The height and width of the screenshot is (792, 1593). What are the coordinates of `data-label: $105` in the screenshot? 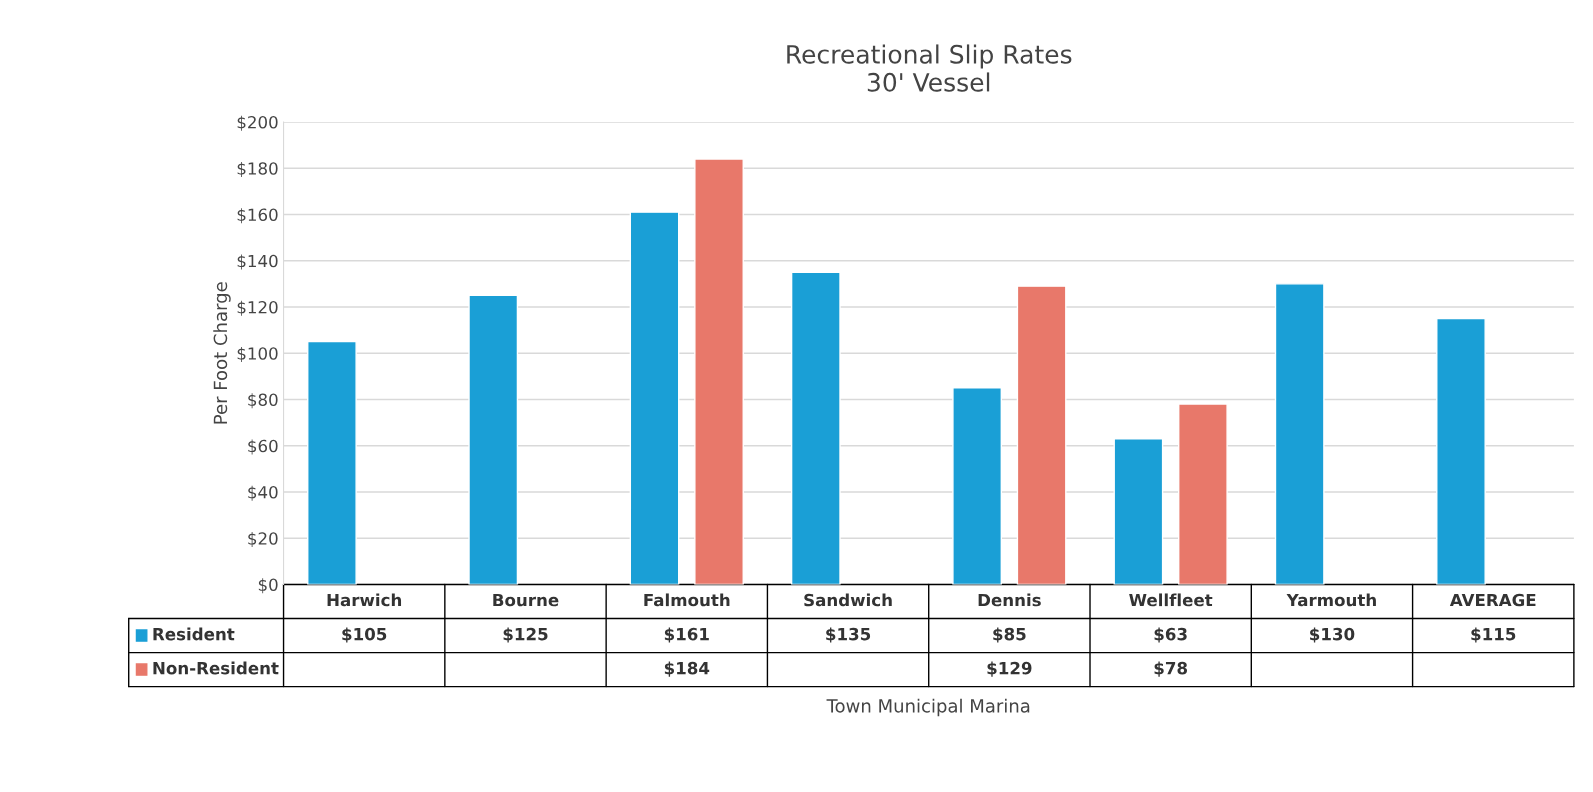 It's located at (364, 635).